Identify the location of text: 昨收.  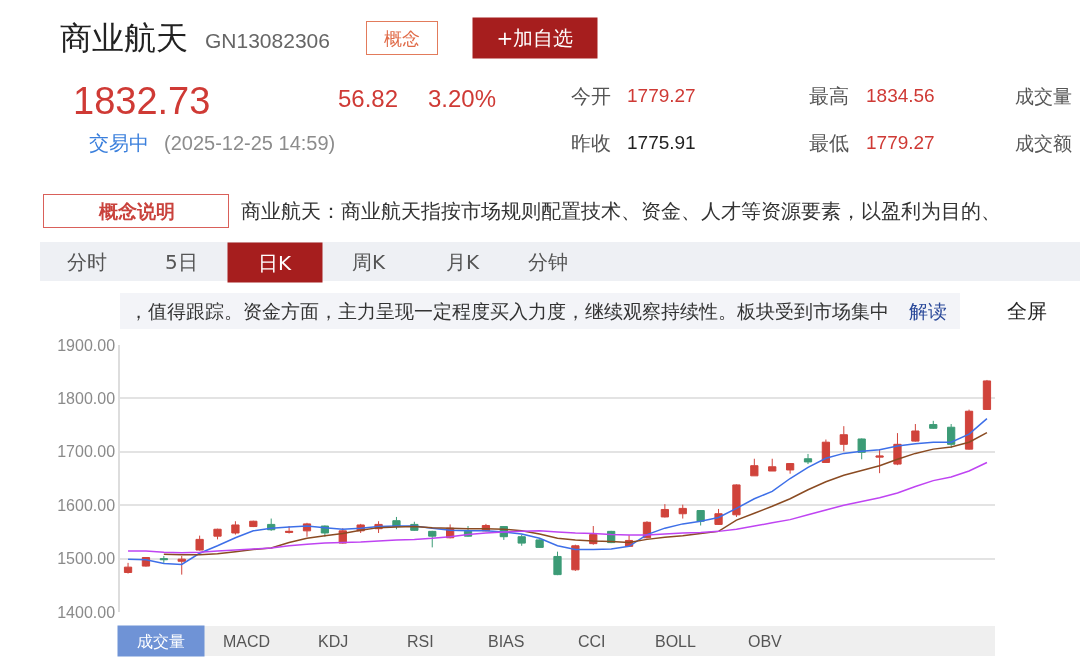
(591, 143).